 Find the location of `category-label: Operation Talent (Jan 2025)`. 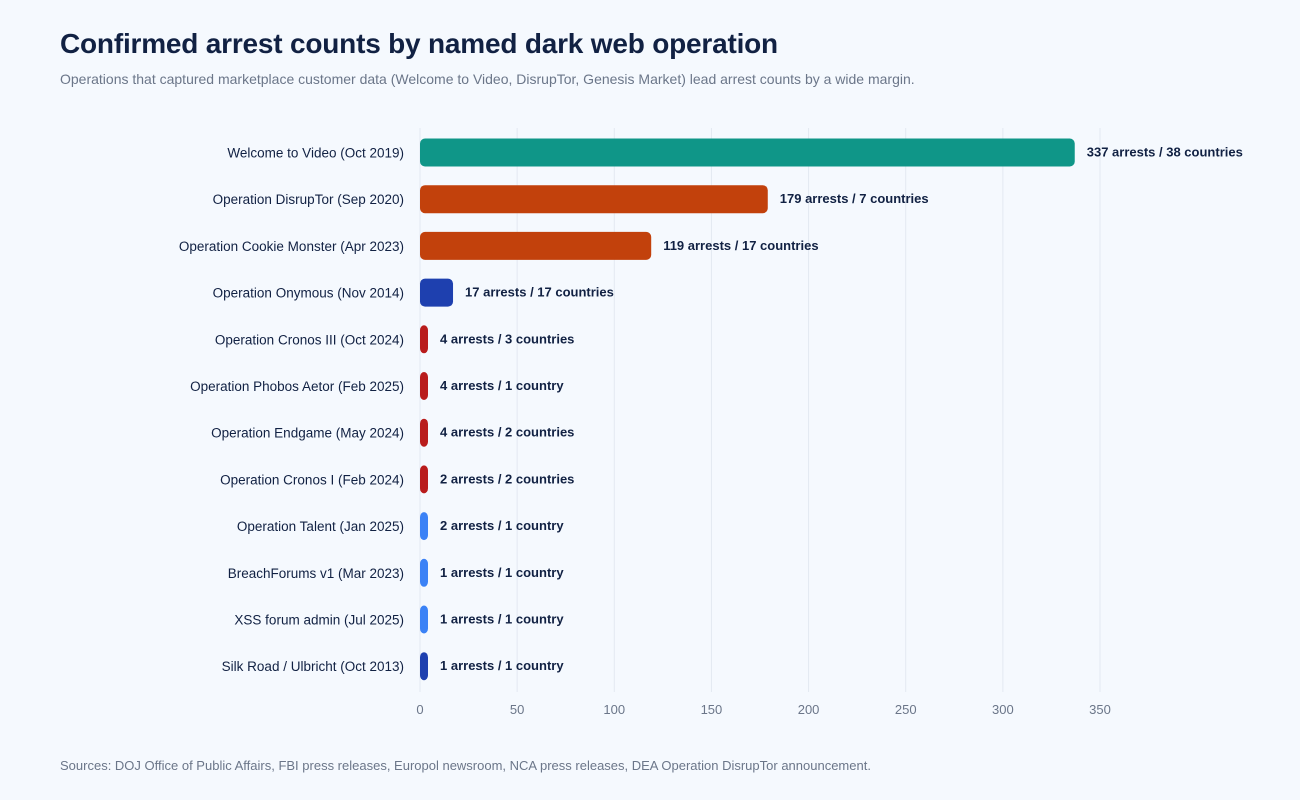

category-label: Operation Talent (Jan 2025) is located at coordinates (320, 526).